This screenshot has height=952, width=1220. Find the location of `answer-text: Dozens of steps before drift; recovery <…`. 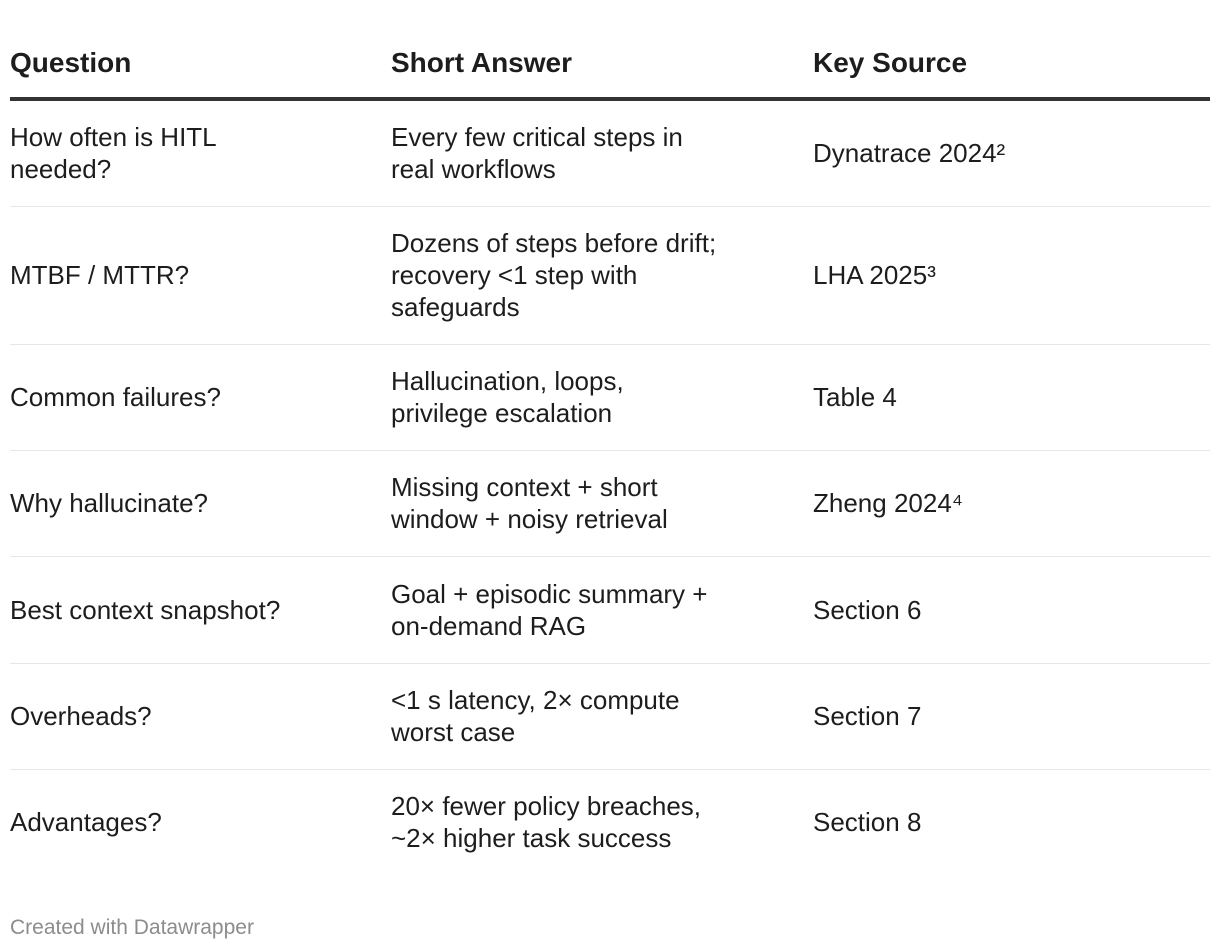

answer-text: Dozens of steps before drift; recovery <… is located at coordinates (554, 275).